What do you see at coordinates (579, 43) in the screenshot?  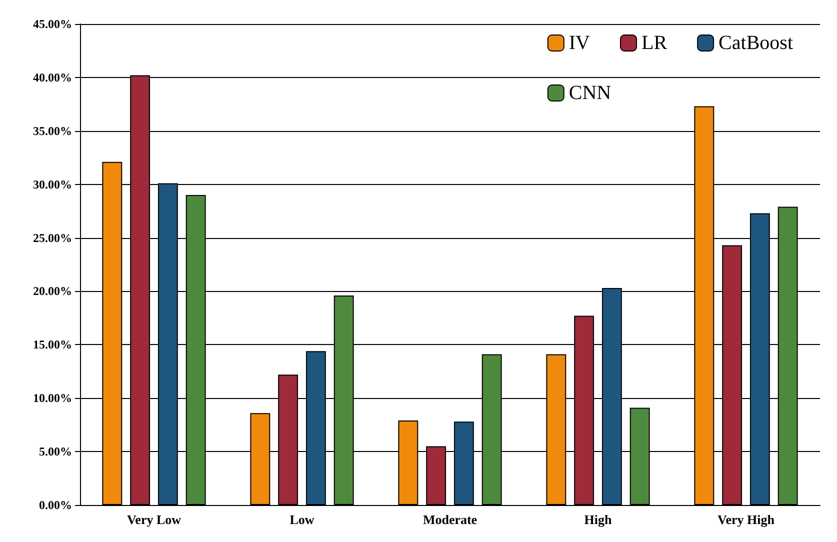 I see `legend-label: IV` at bounding box center [579, 43].